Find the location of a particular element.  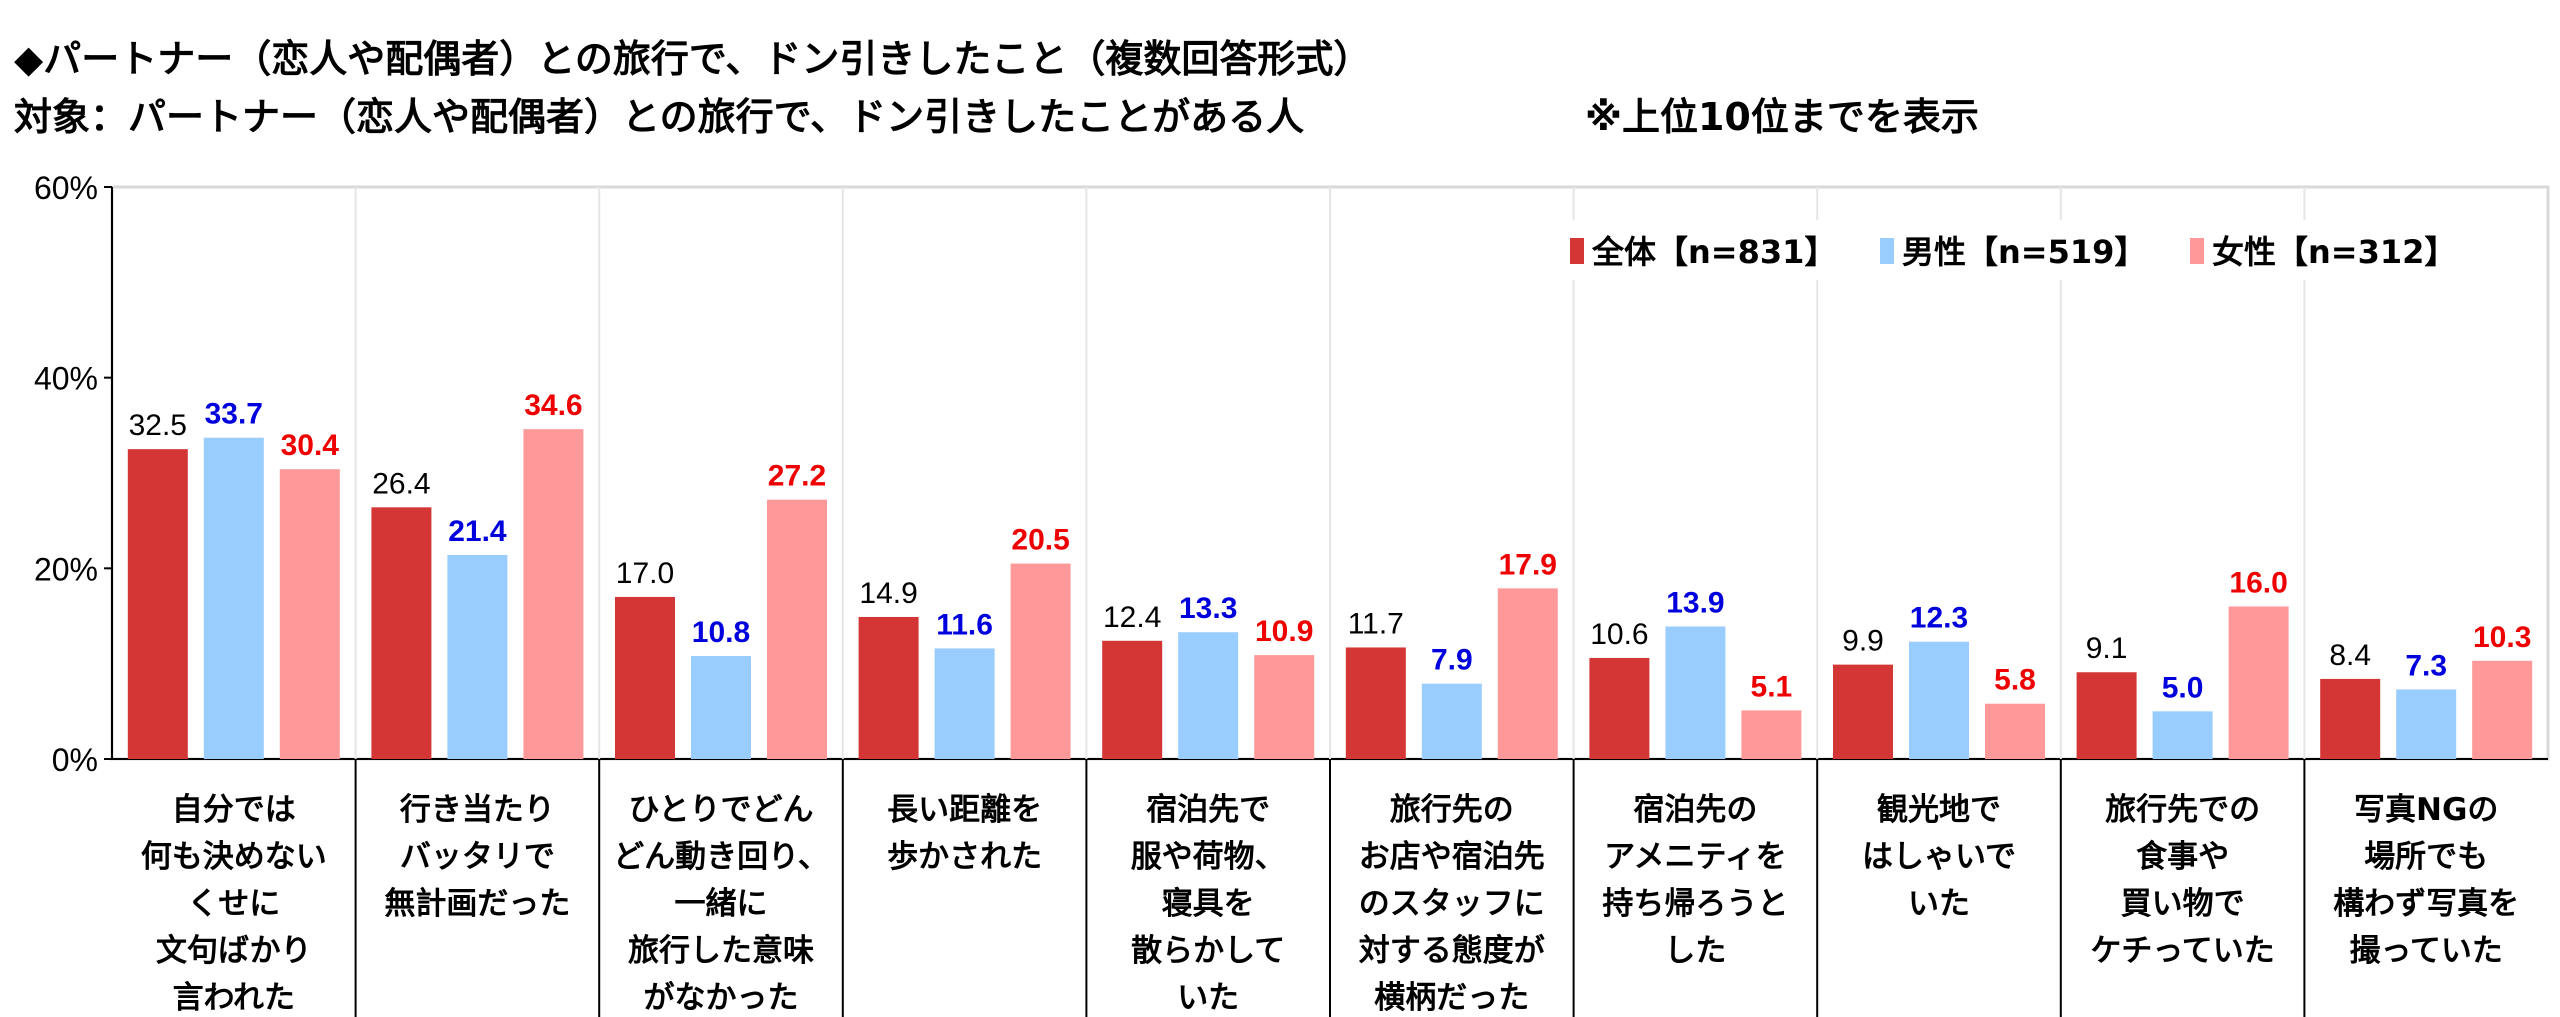

category-label: 行き当たり is located at coordinates (477, 810).